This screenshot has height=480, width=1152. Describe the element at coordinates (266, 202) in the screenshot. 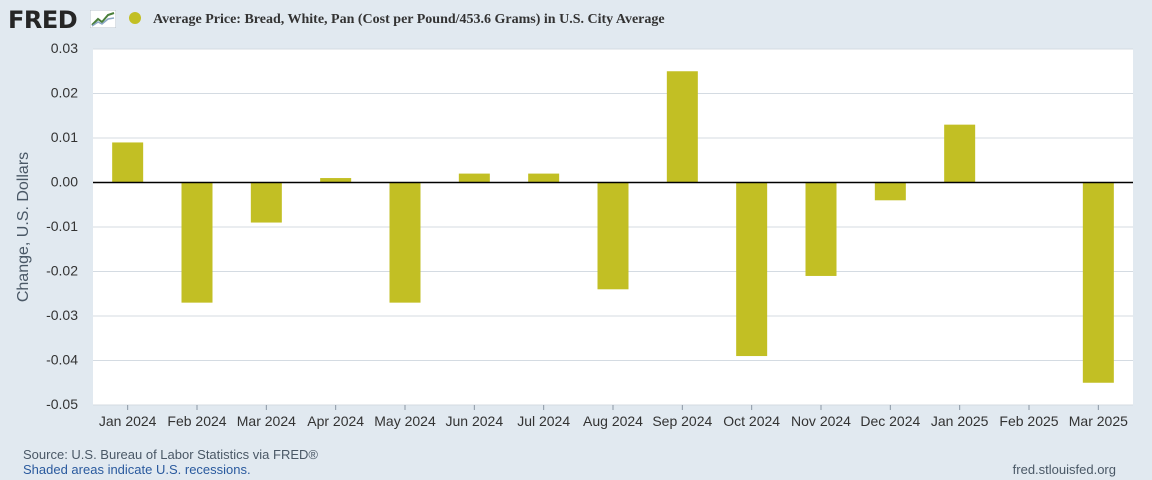

I see `bar-mar-2024` at that location.